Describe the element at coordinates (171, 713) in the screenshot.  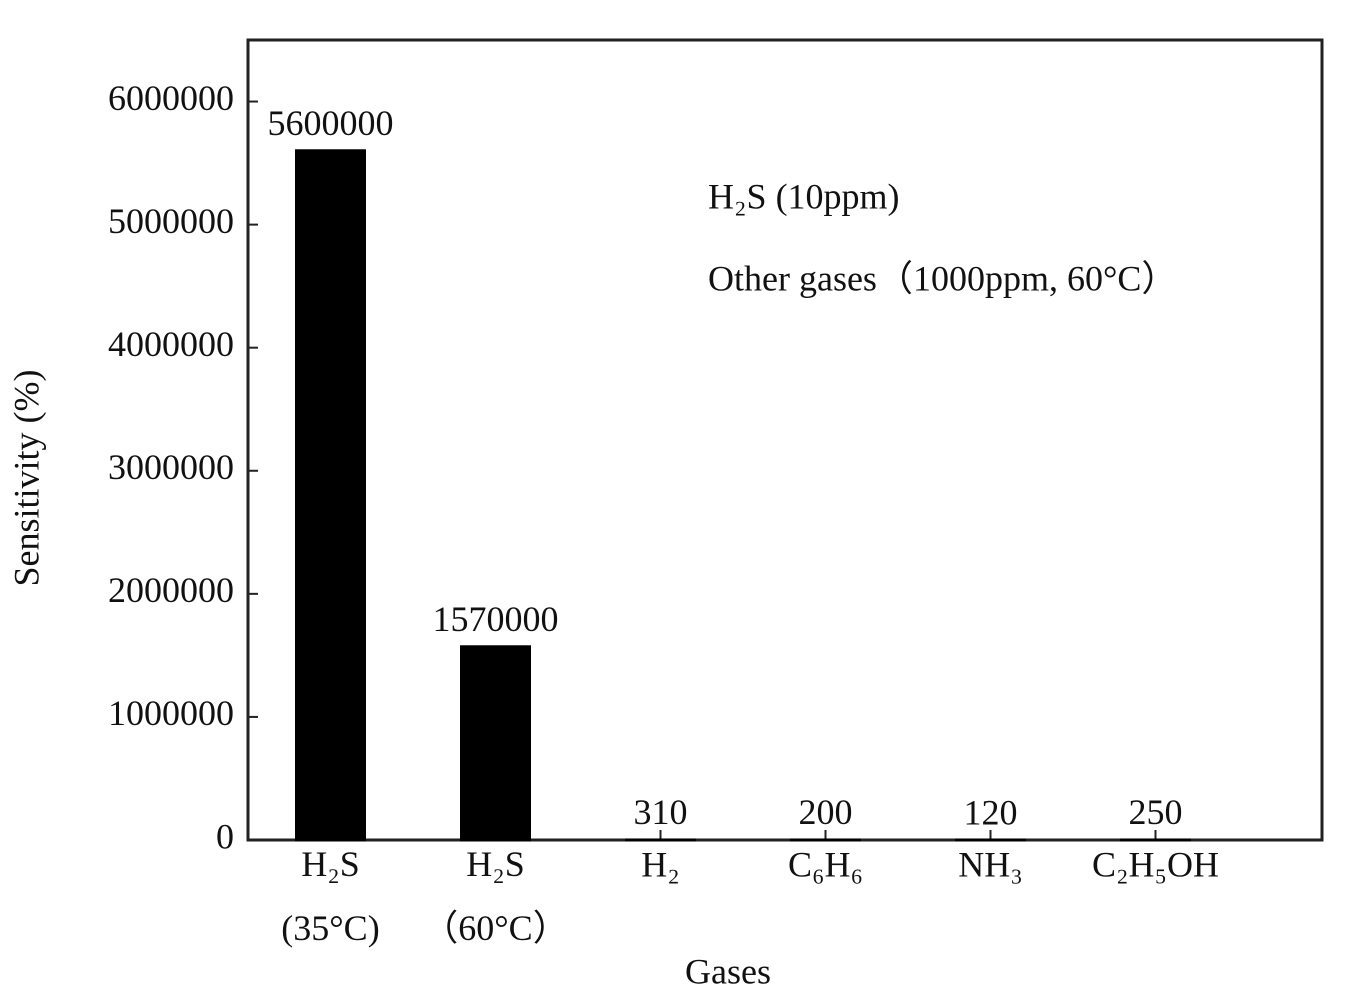
I see `y-tick-label: 1000000` at that location.